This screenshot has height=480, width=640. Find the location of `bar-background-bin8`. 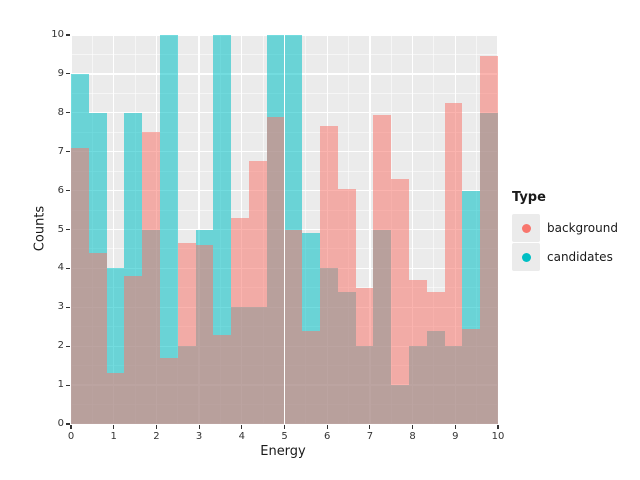

bar-background-bin8 is located at coordinates (204, 334).